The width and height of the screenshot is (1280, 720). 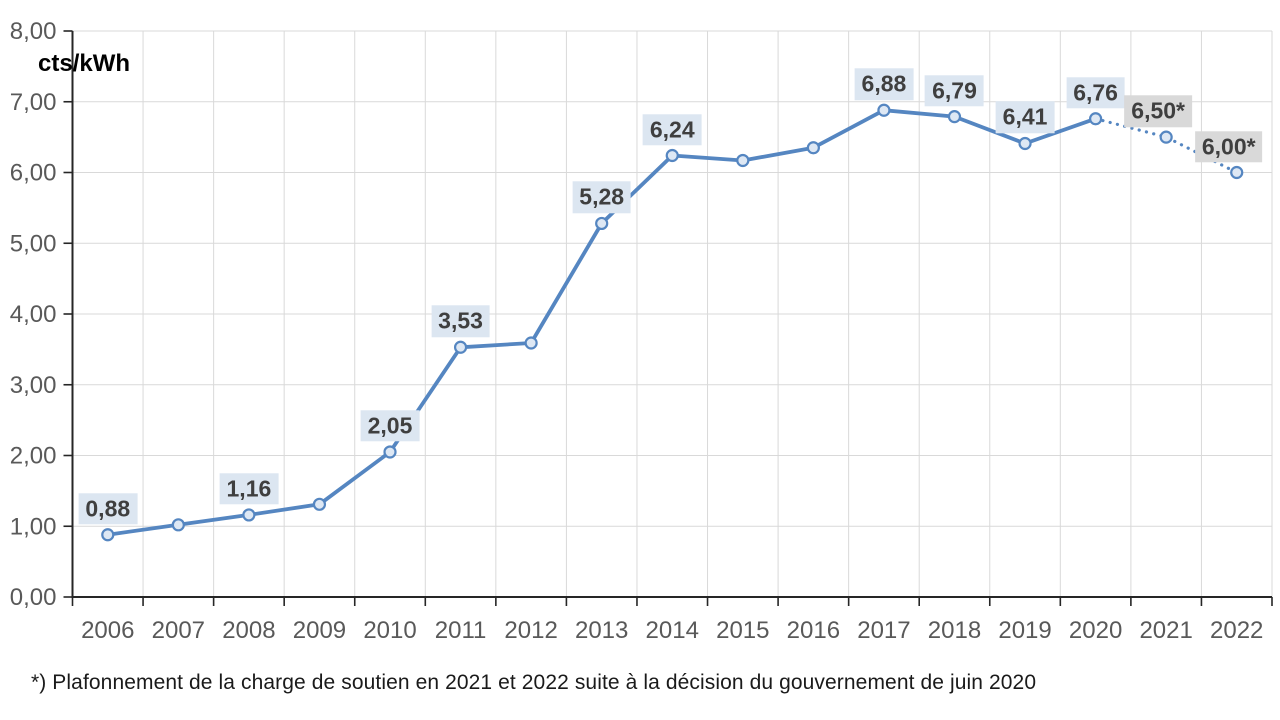 I want to click on y-tick-label: 2,00, so click(x=33, y=456).